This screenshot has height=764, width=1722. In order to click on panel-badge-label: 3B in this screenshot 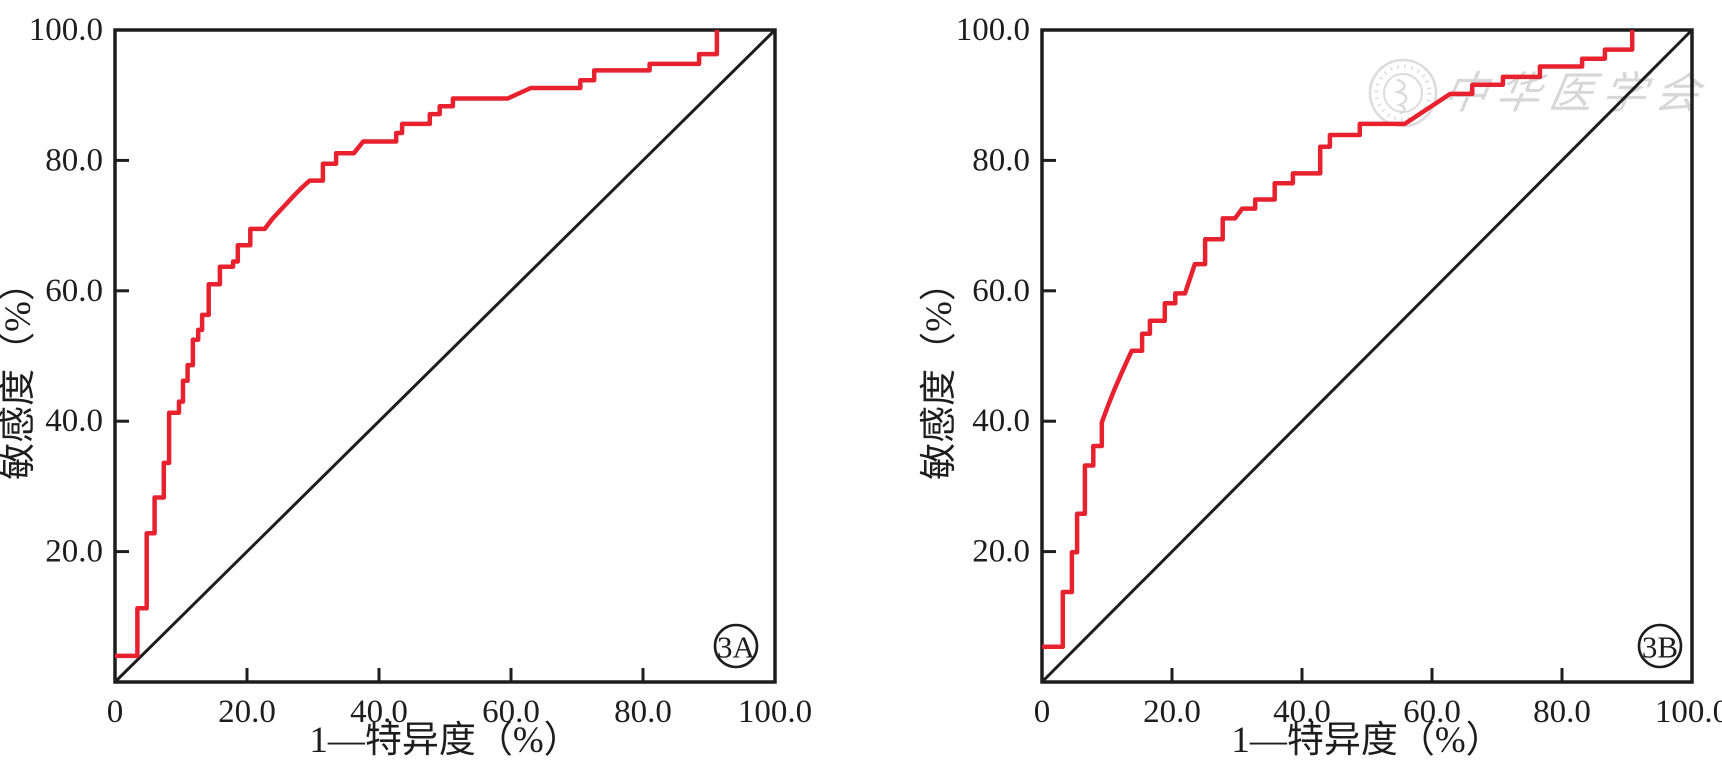, I will do `click(1660, 647)`.